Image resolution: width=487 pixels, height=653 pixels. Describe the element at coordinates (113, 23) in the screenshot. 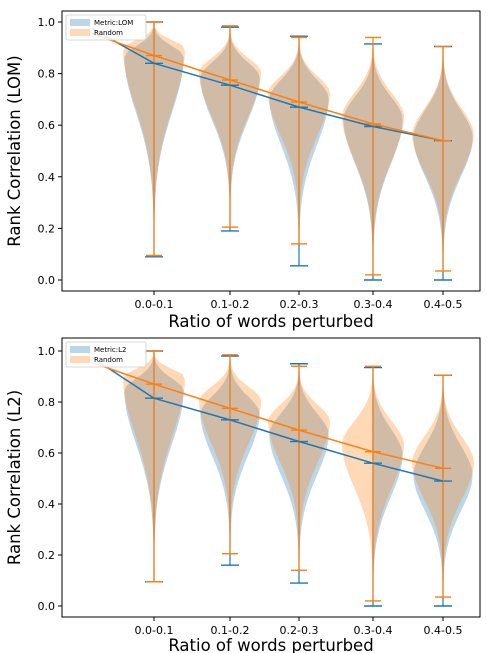

I see `legend-label: Metric:LOM` at that location.